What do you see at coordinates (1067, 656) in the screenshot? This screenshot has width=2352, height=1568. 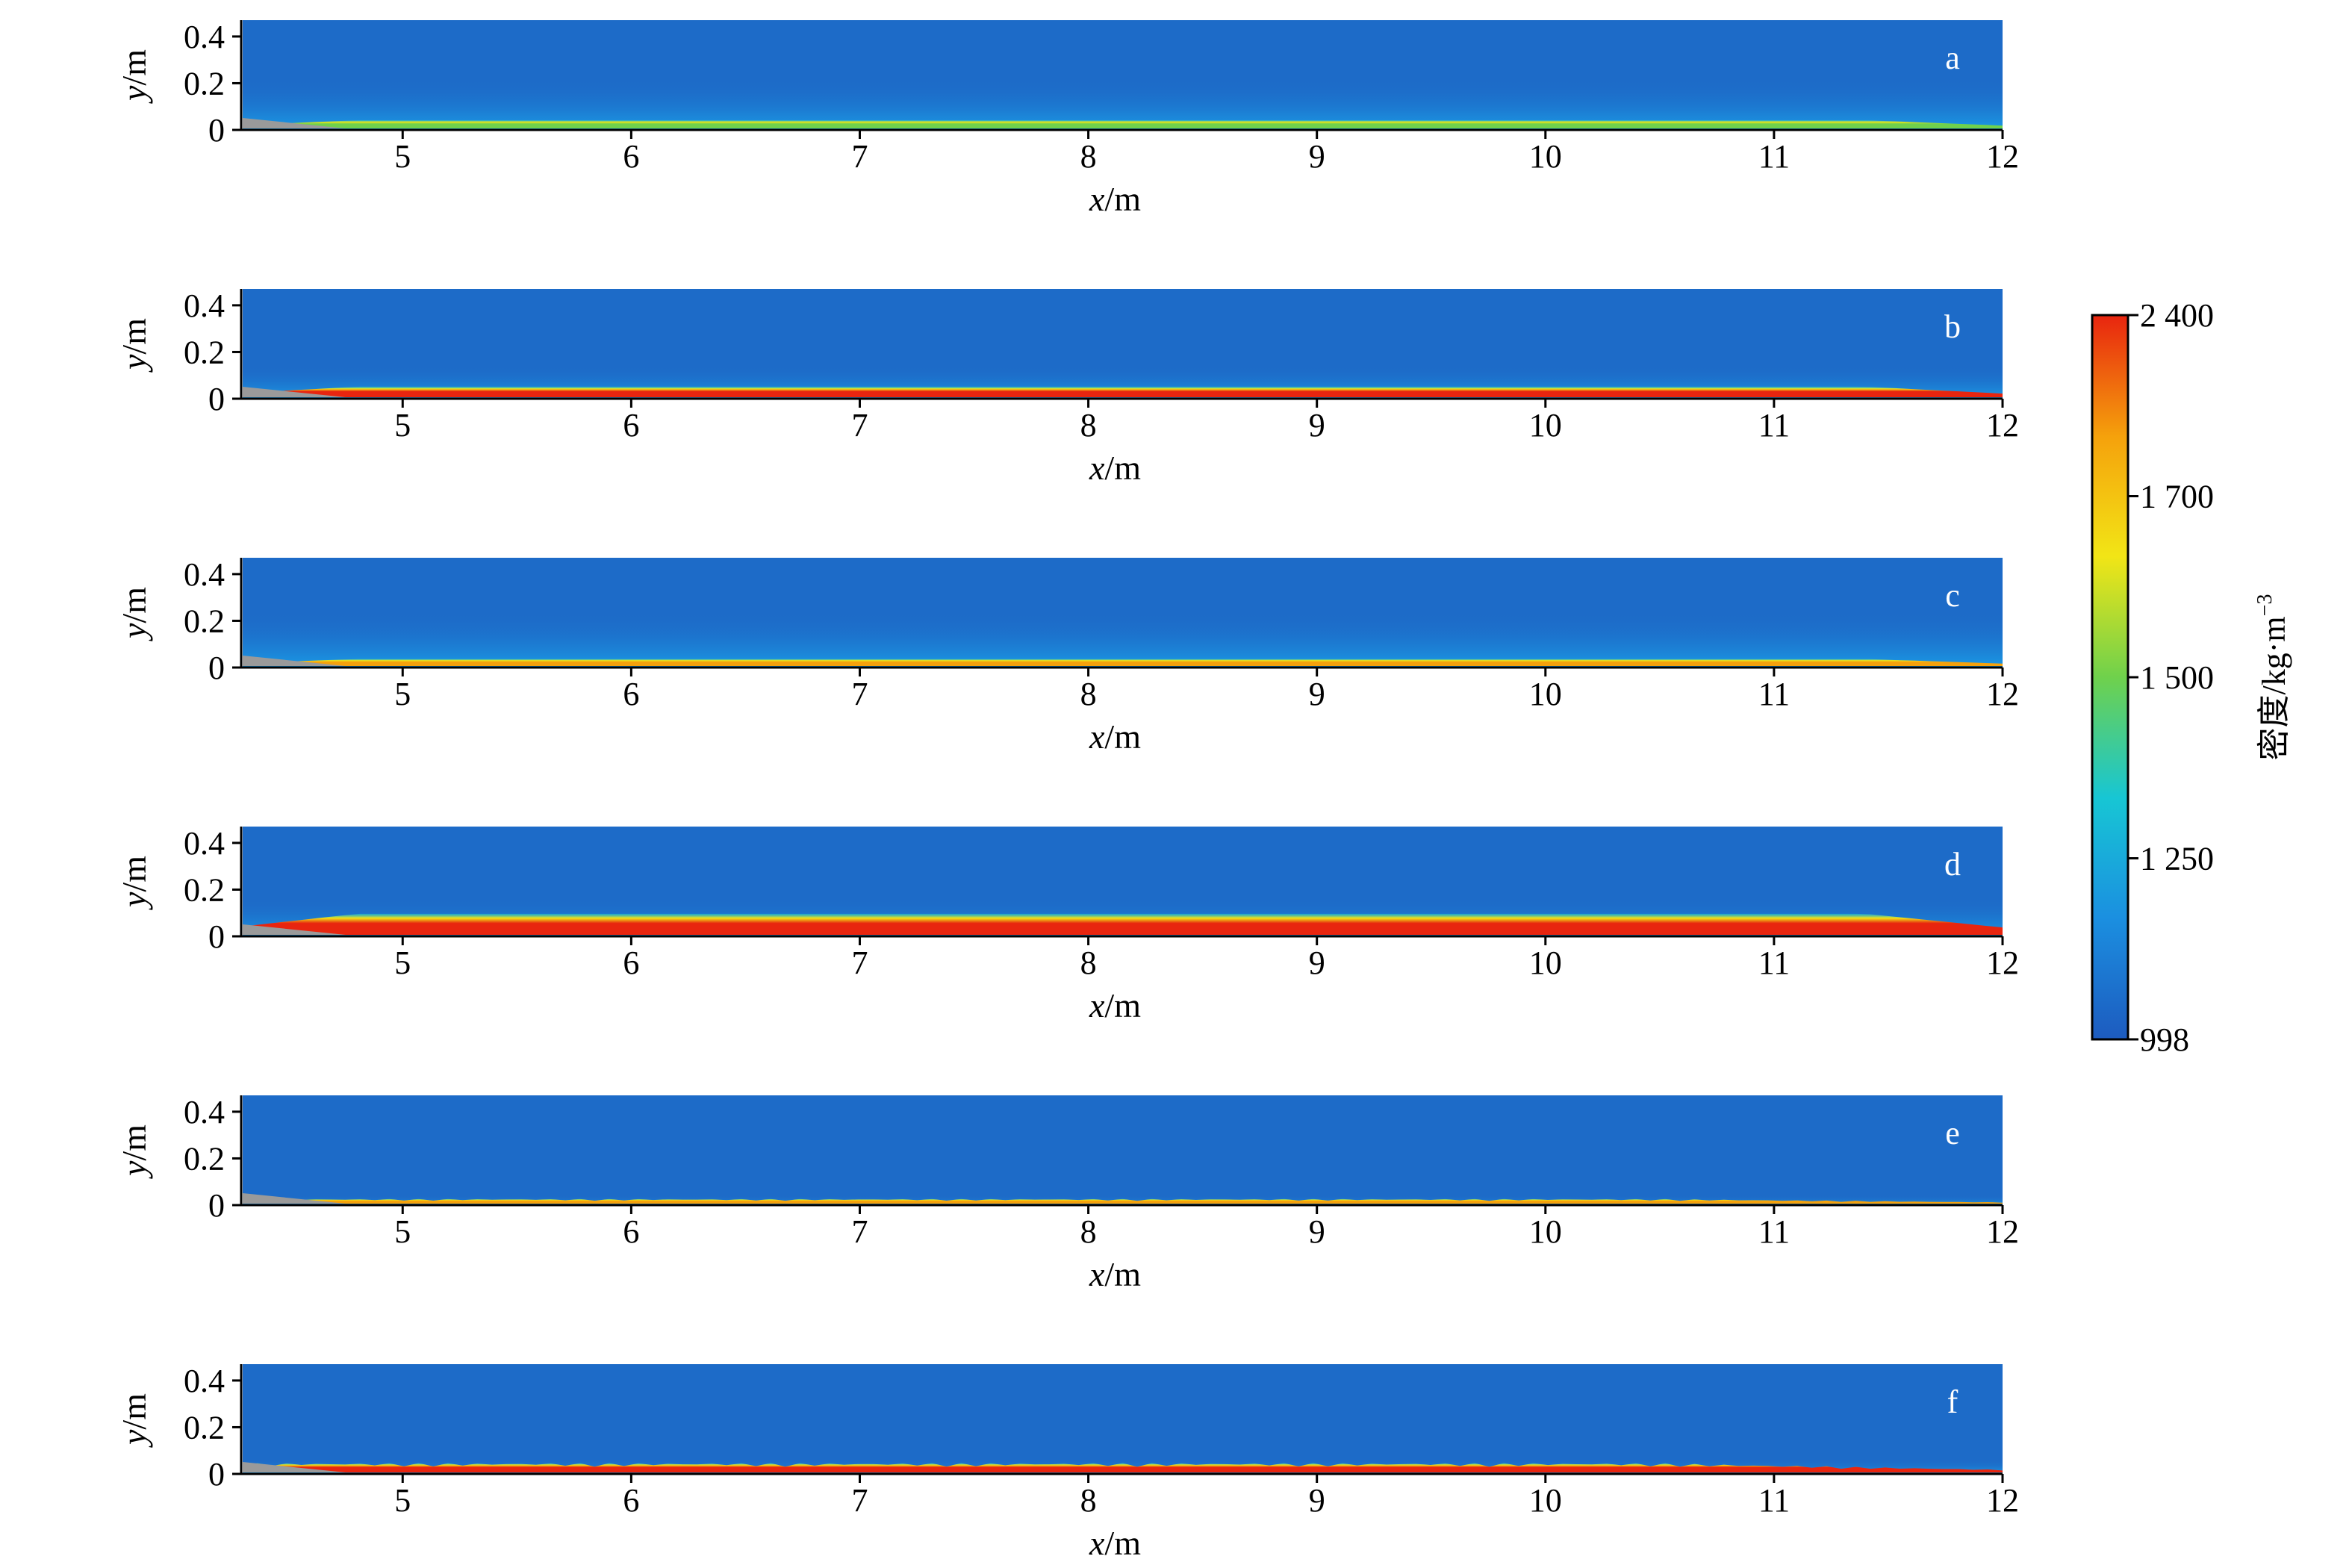 I see `panel-c: 5 6 7 8 9 10 11 12 0 0.2 0.4 x/m y/m c` at bounding box center [1067, 656].